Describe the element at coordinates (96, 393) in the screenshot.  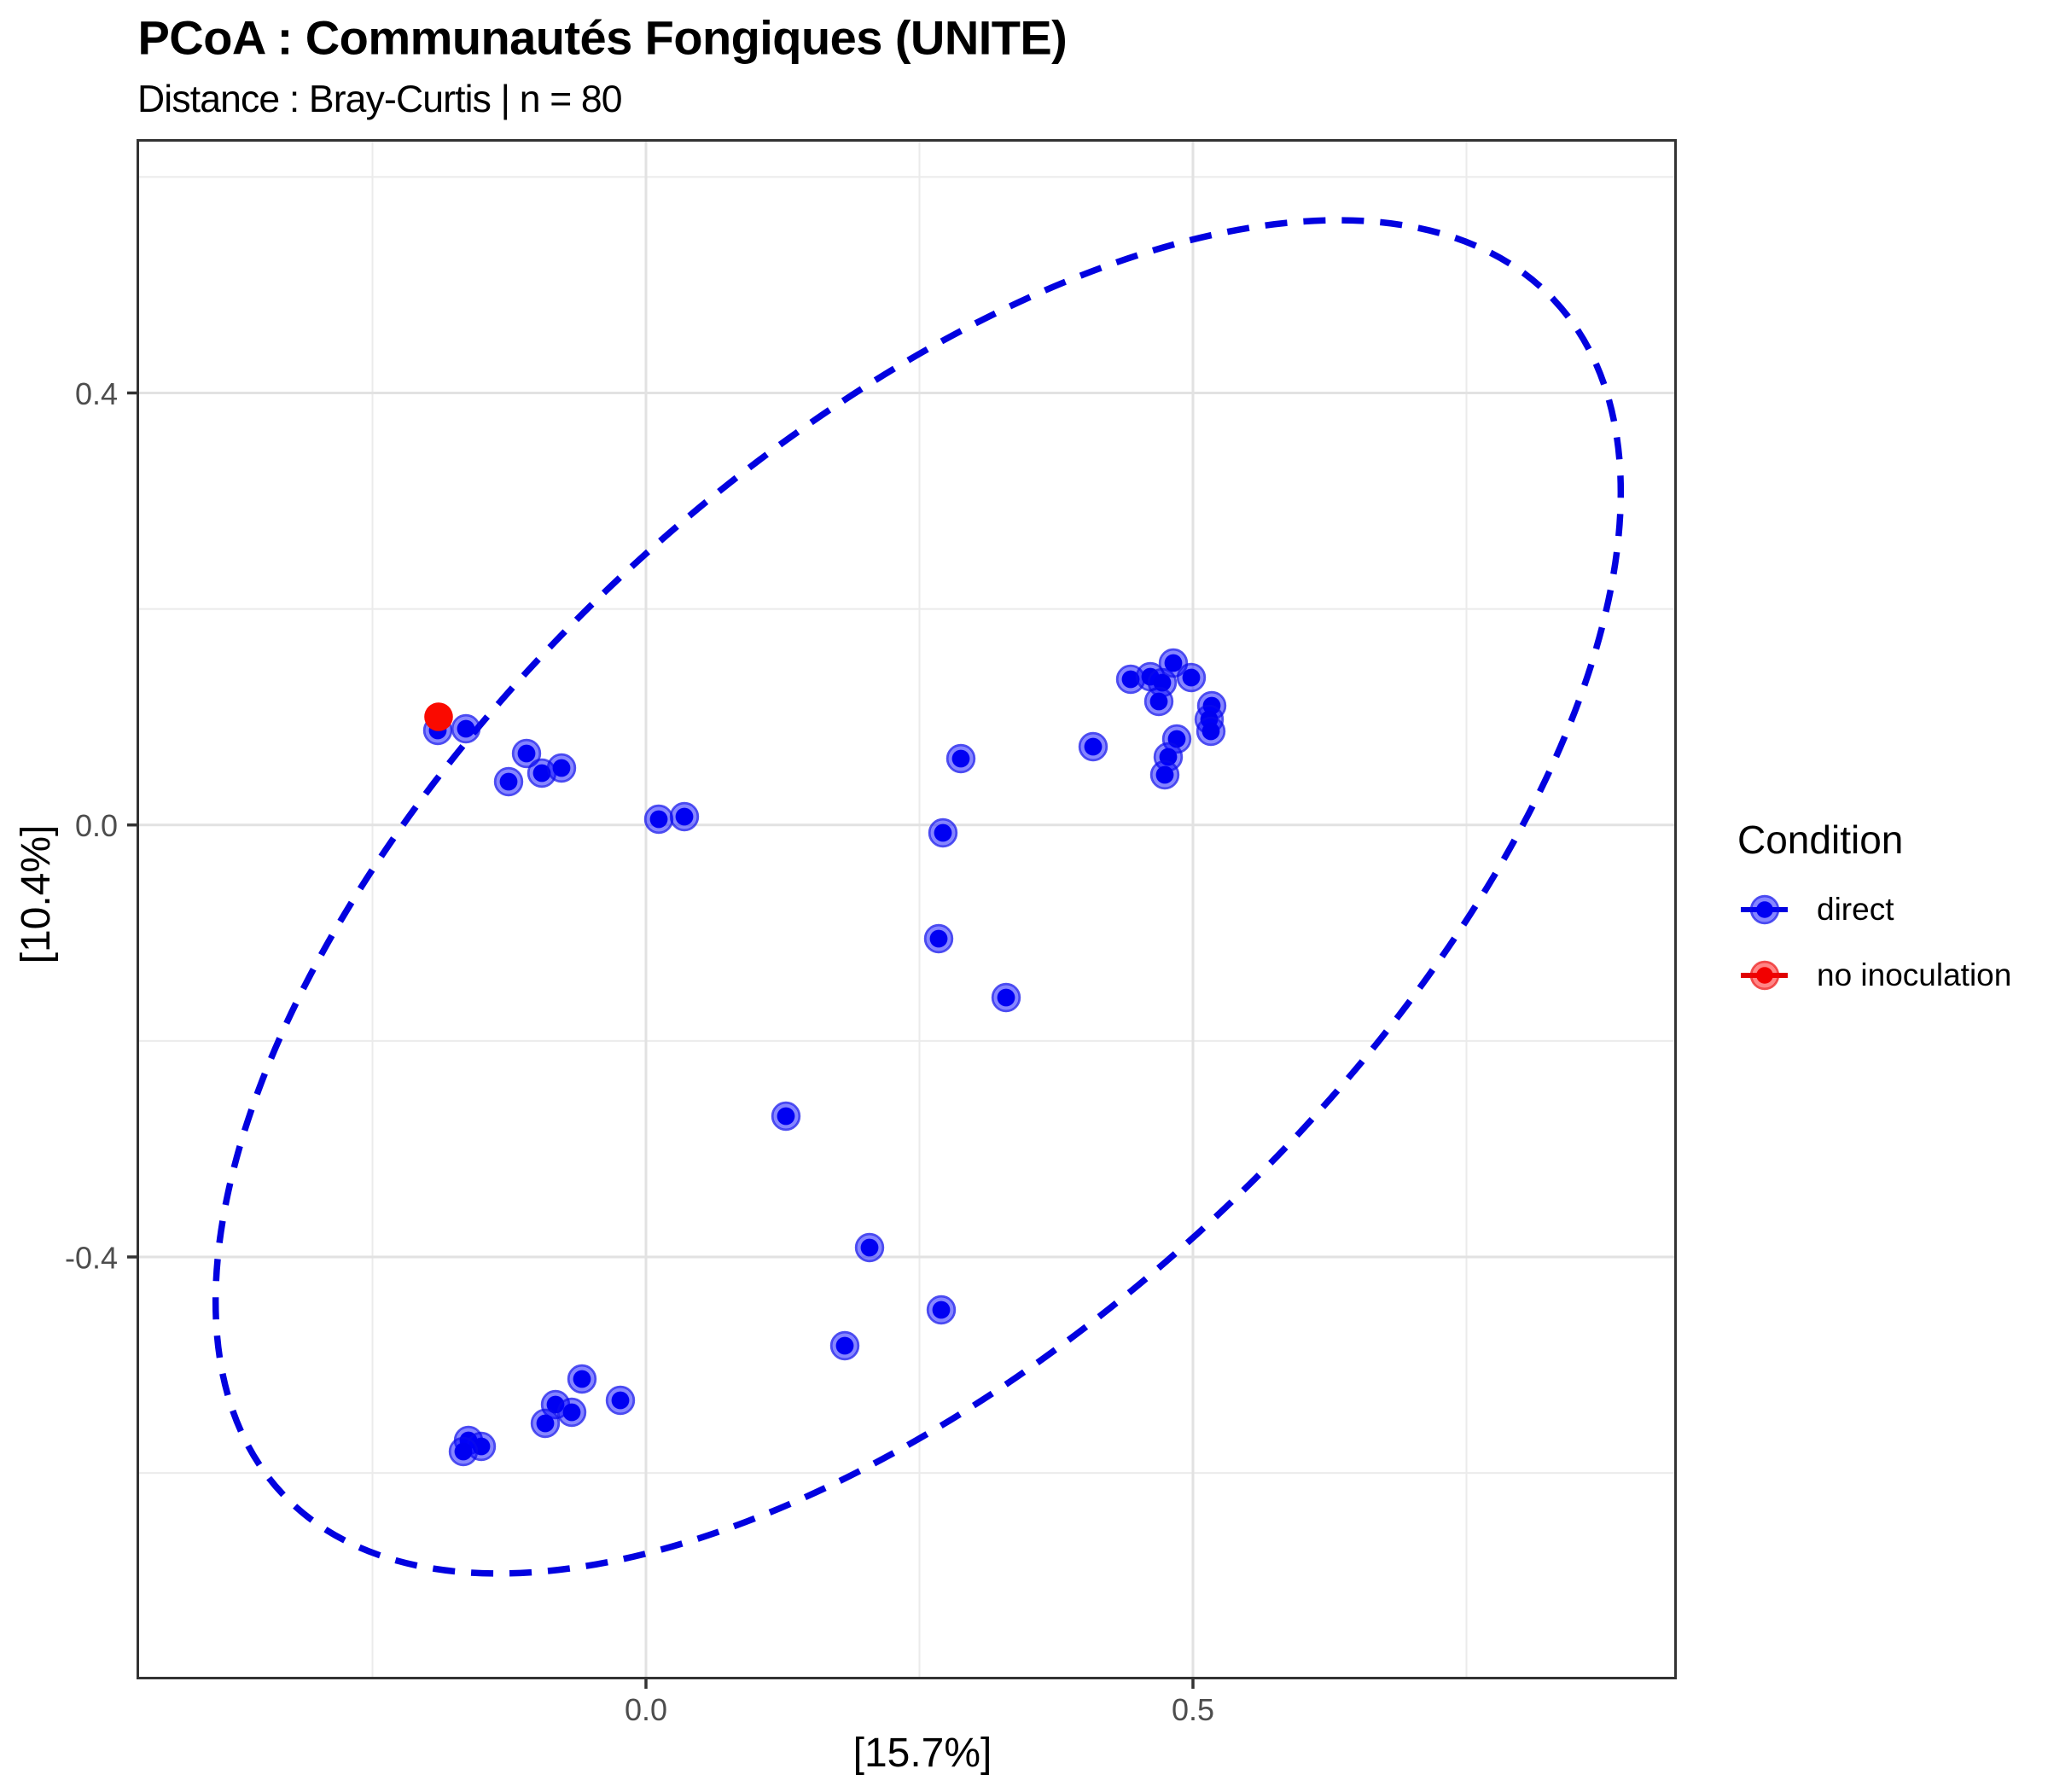
I see `svg-text: 0.4` at that location.